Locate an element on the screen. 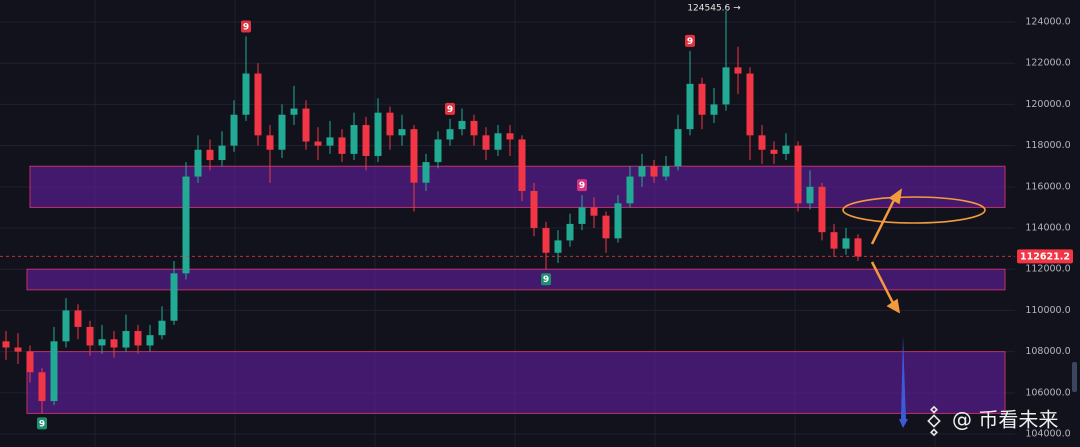  drop-line is located at coordinates (903, 378).